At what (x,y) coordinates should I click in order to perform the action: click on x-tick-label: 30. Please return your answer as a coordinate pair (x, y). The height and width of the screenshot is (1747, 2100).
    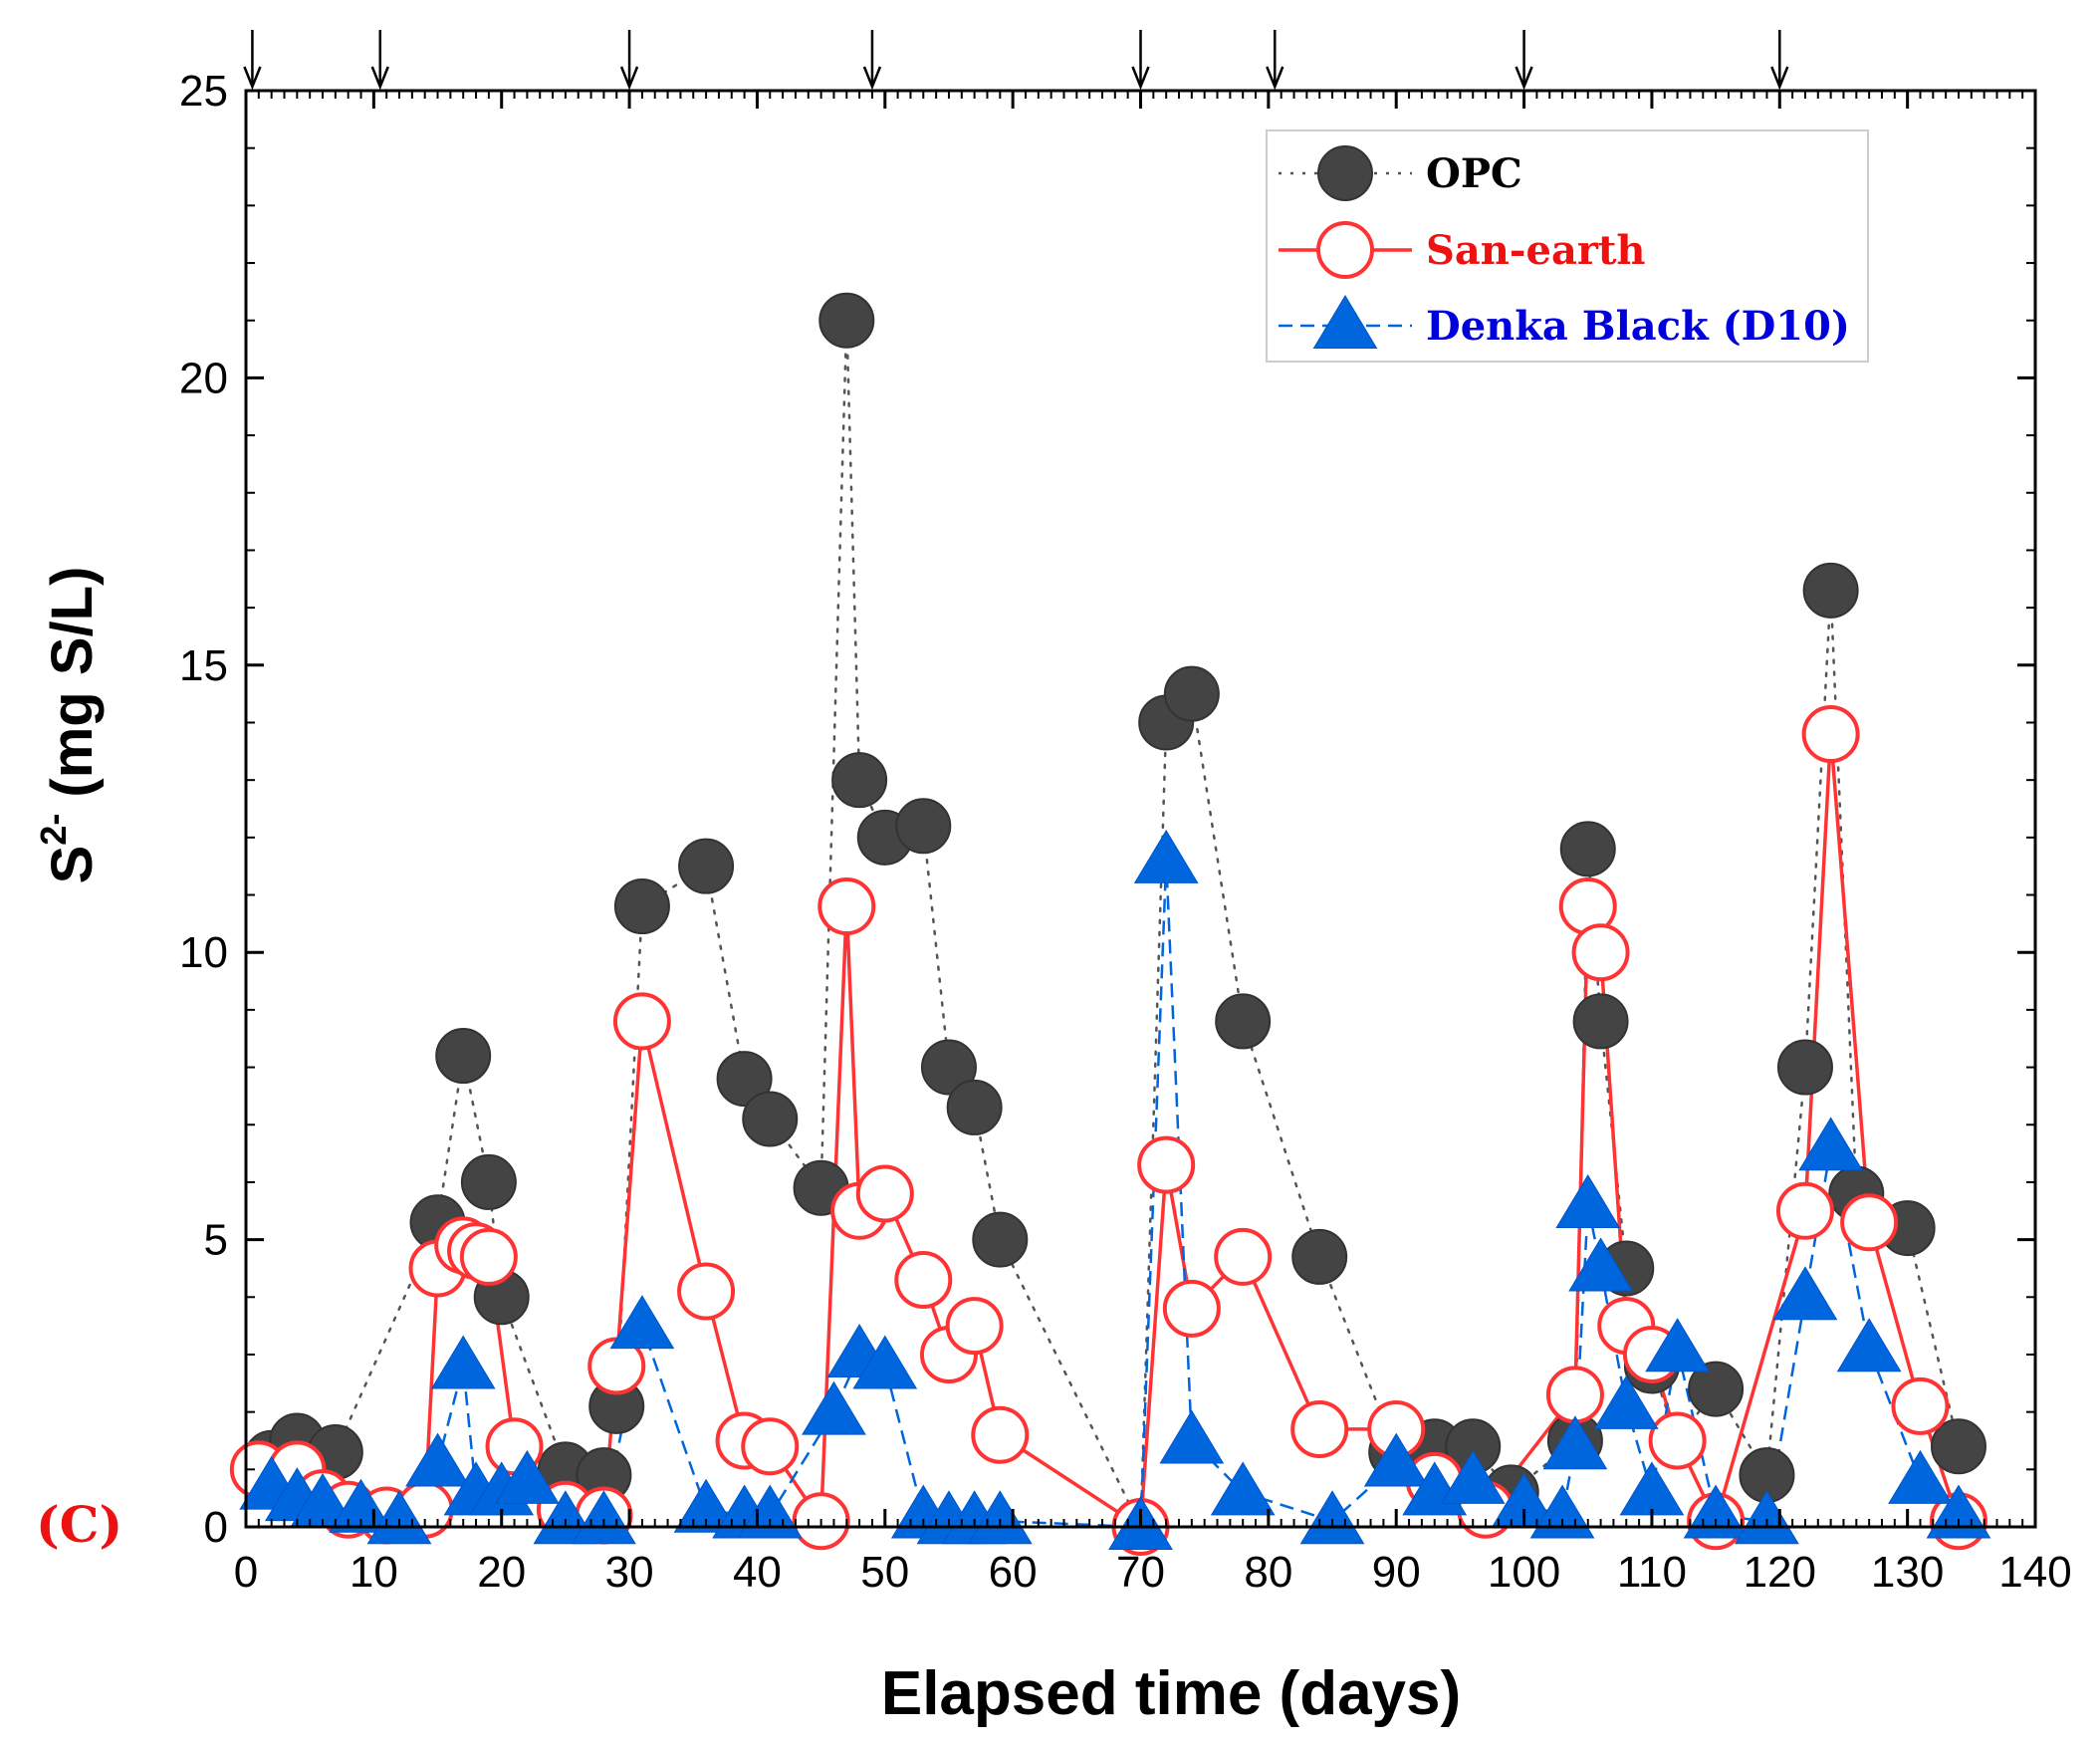
    Looking at the image, I should click on (629, 1572).